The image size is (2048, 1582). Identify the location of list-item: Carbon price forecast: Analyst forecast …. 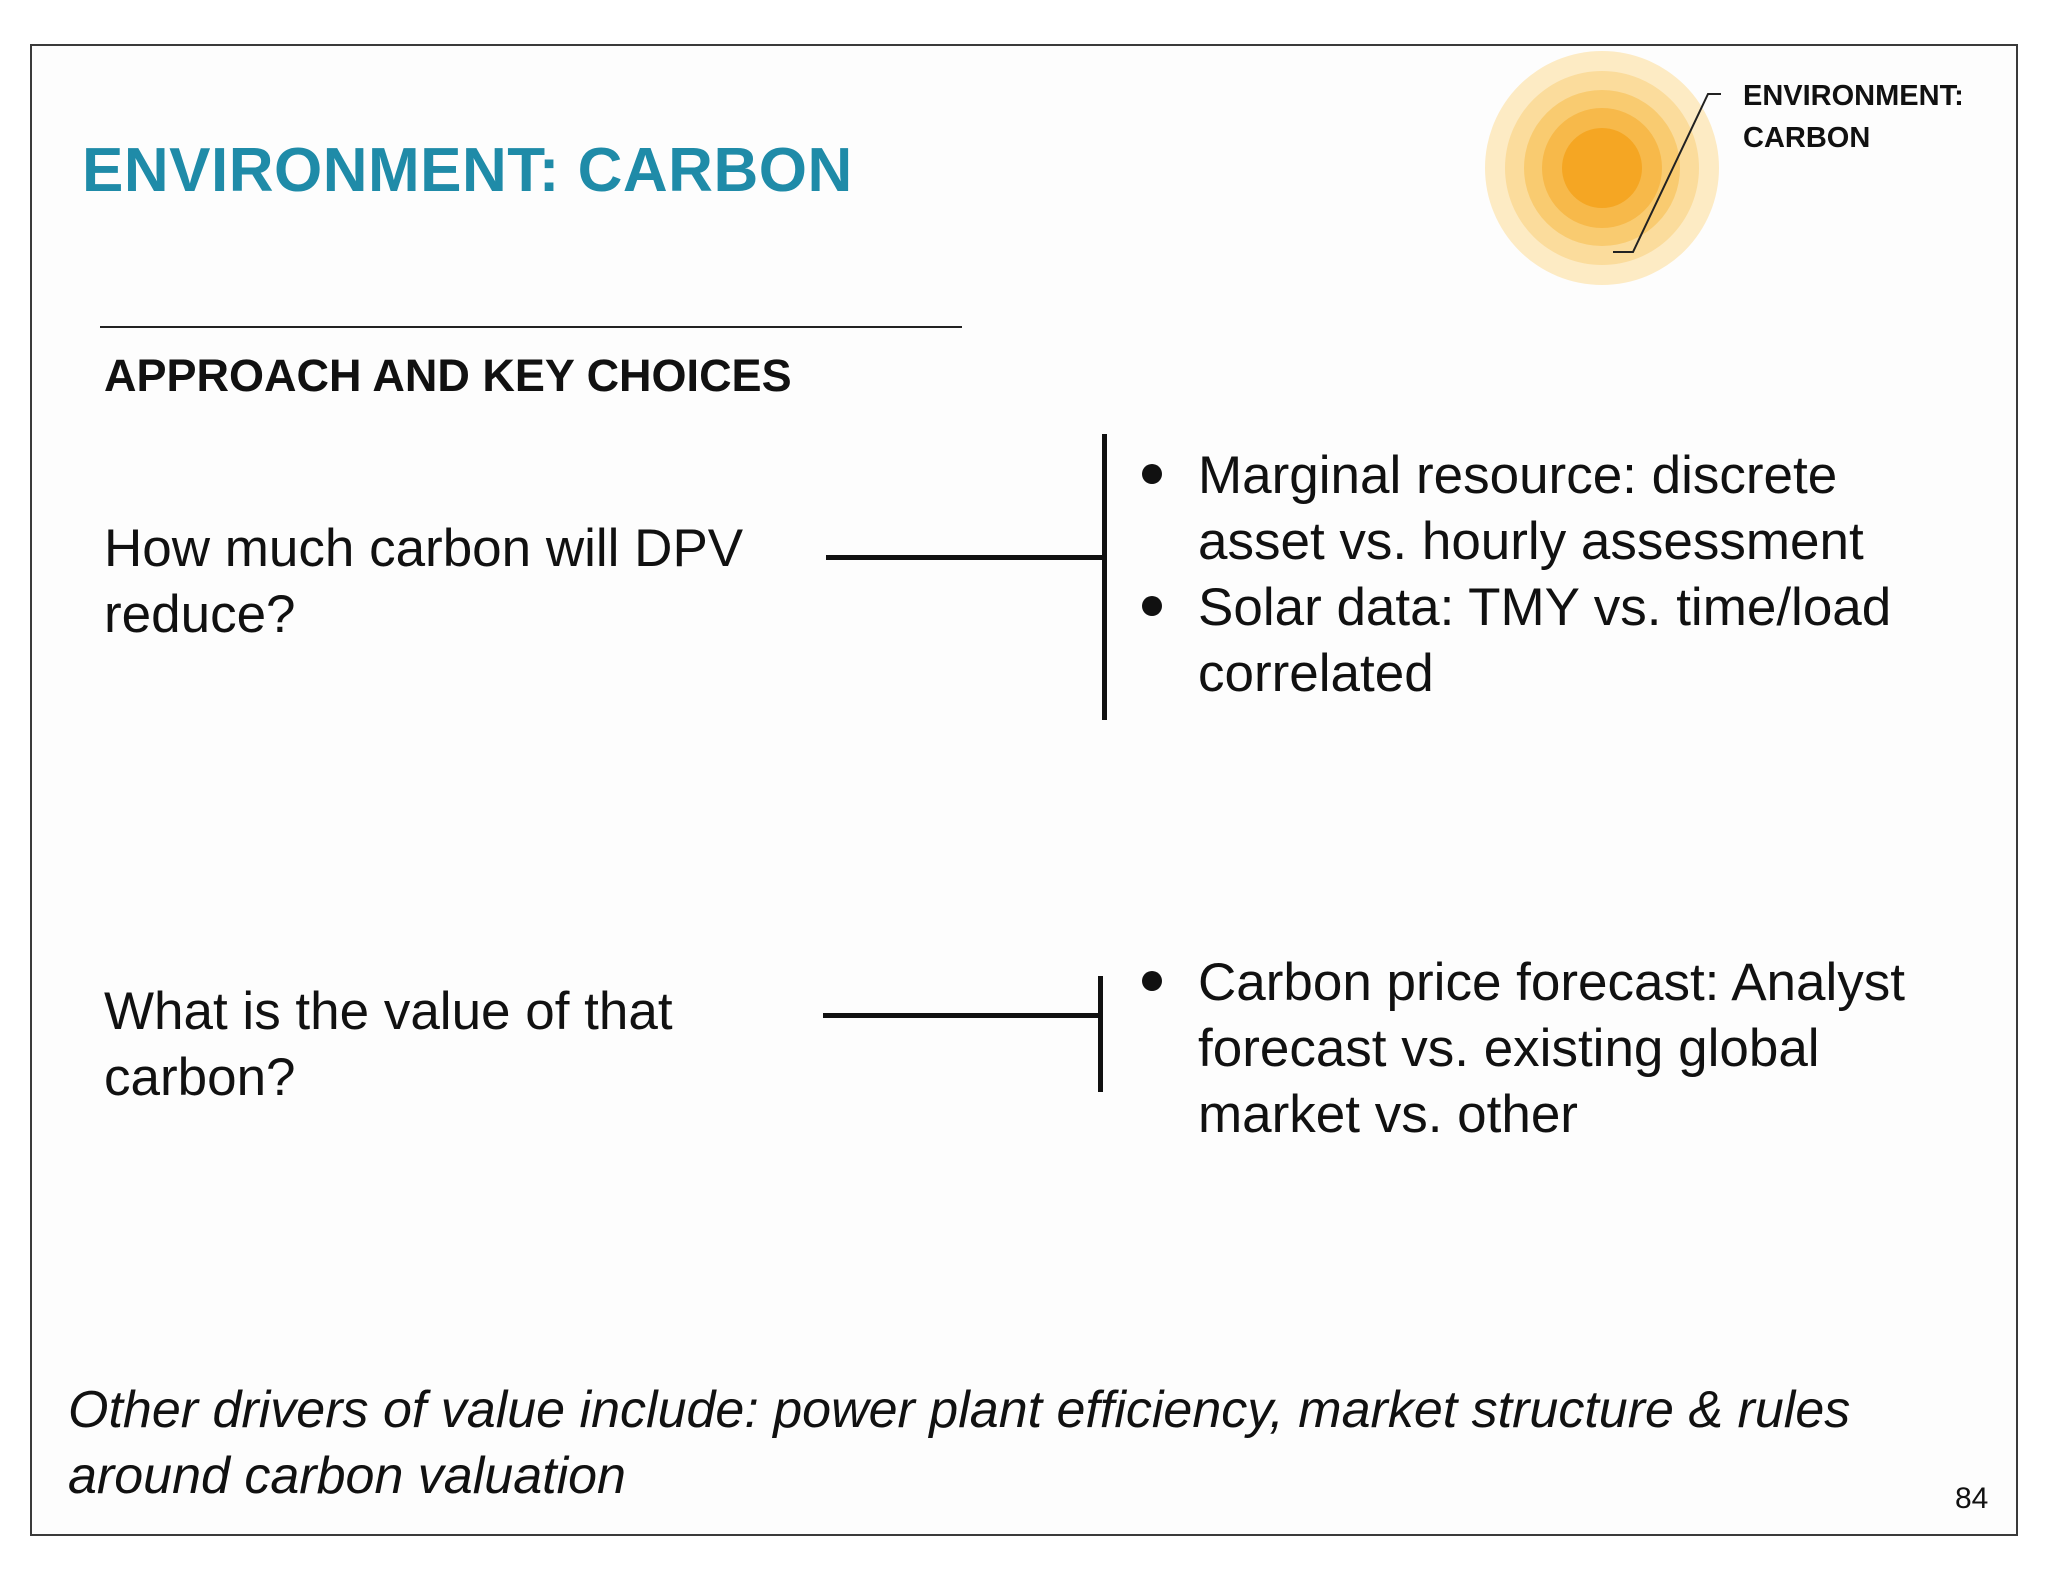
(1552, 1049).